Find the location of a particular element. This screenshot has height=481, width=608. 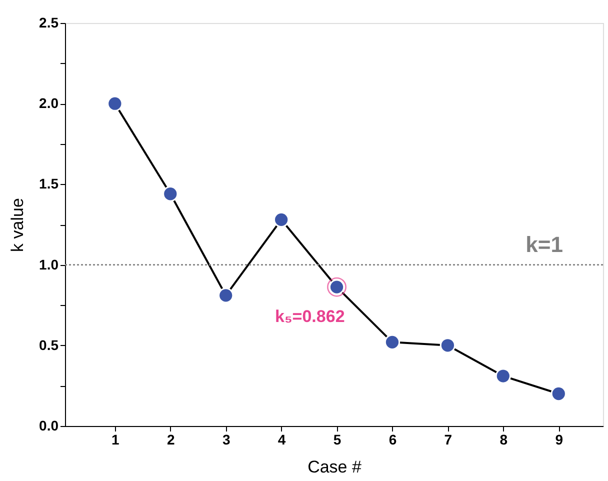

y-tick-label: 1.5 is located at coordinates (49, 184).